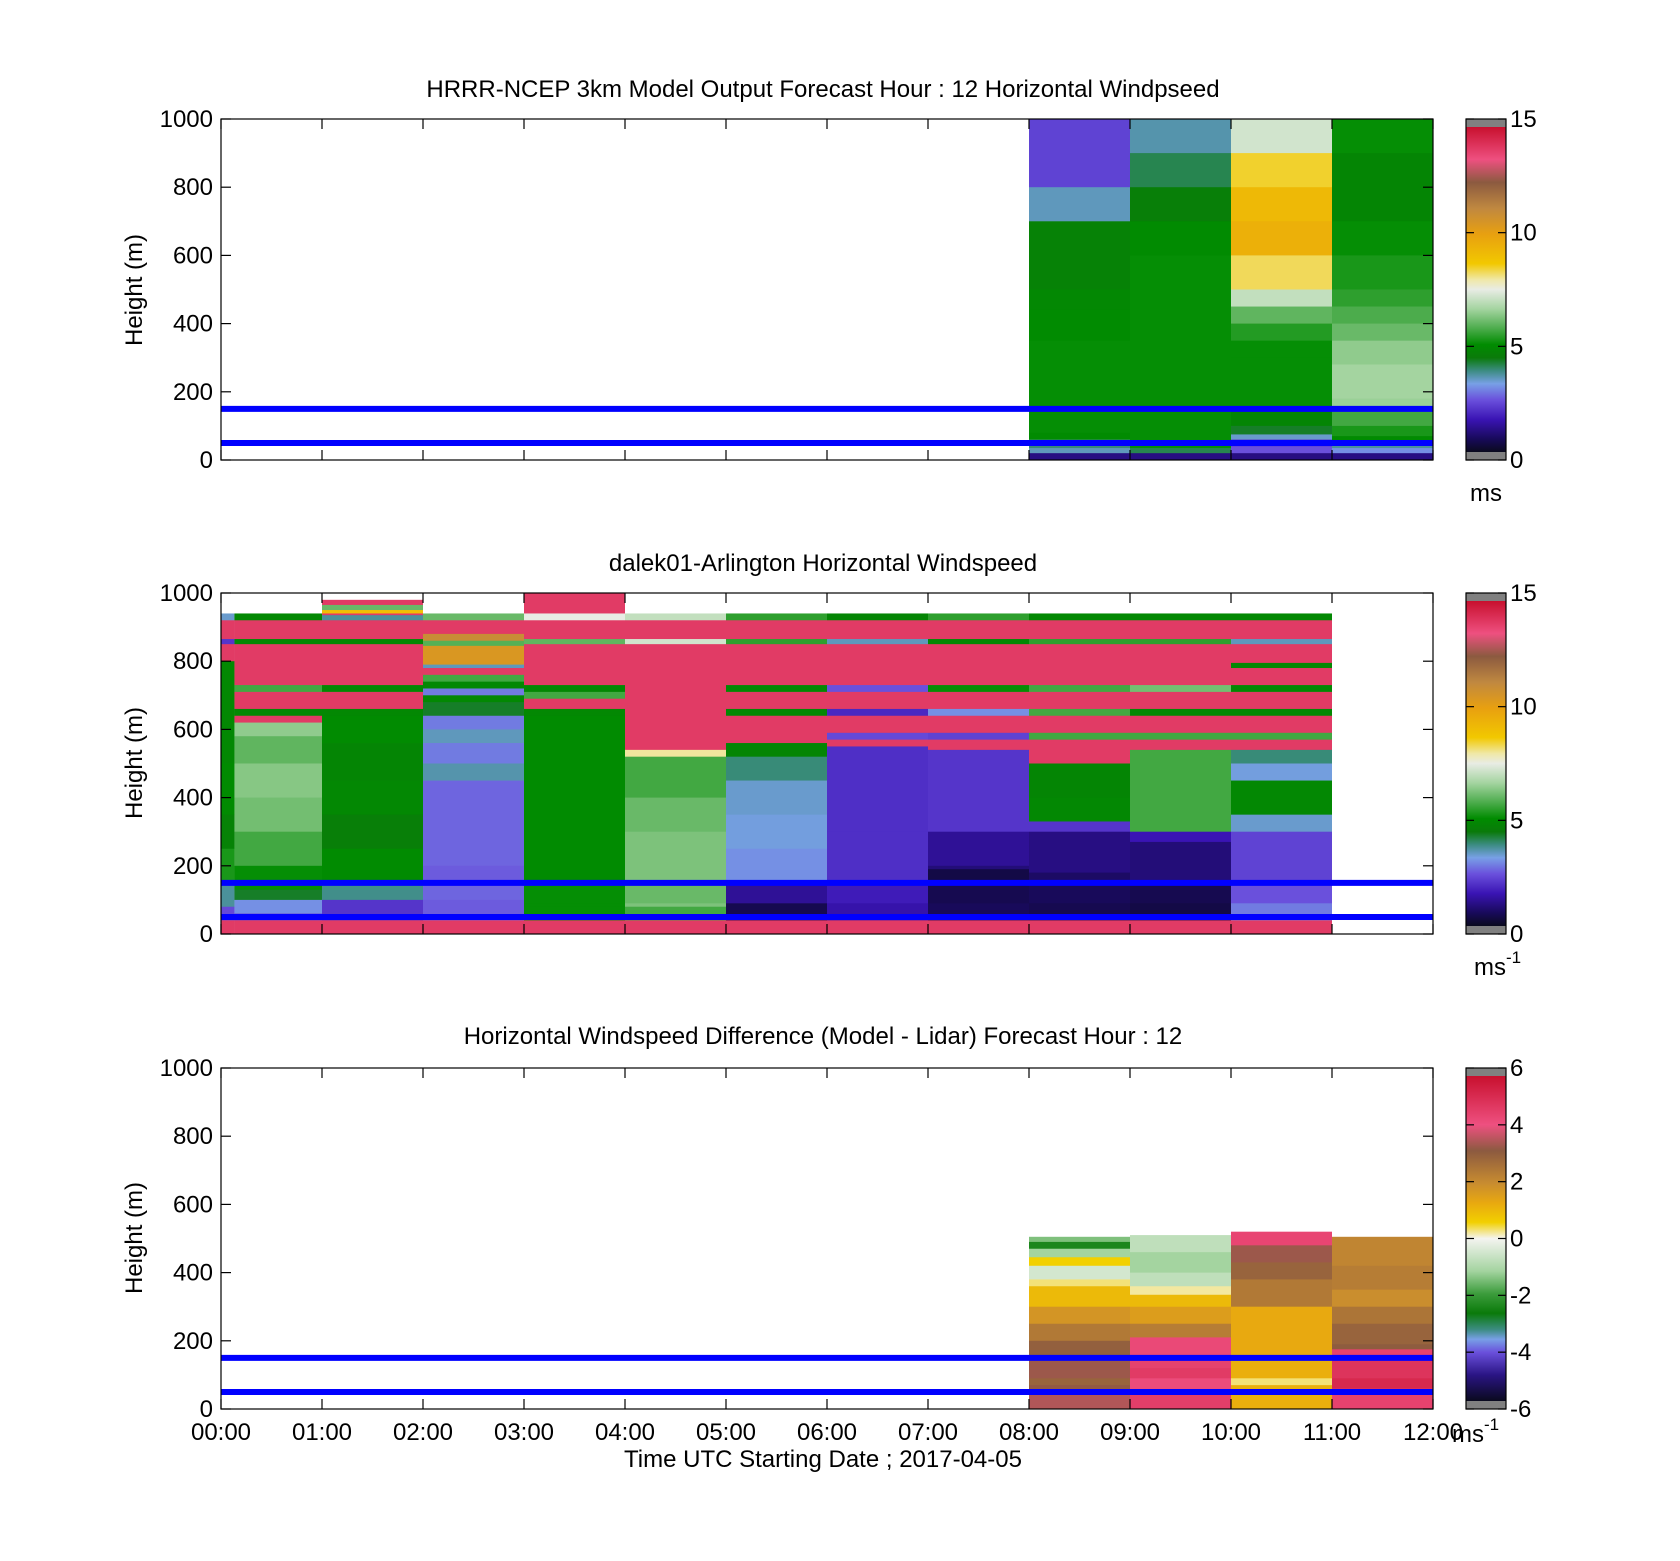 Image resolution: width=1680 pixels, height=1561 pixels. What do you see at coordinates (1029, 1432) in the screenshot?
I see `x-tick-label: 08:00` at bounding box center [1029, 1432].